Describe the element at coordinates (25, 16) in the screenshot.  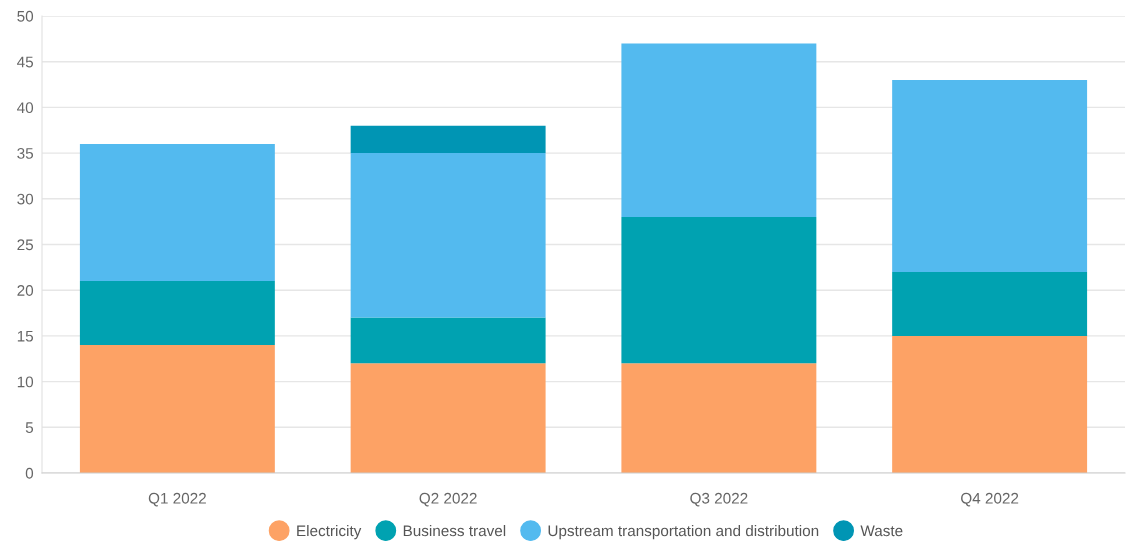
I see `y-tick-label: 50` at that location.